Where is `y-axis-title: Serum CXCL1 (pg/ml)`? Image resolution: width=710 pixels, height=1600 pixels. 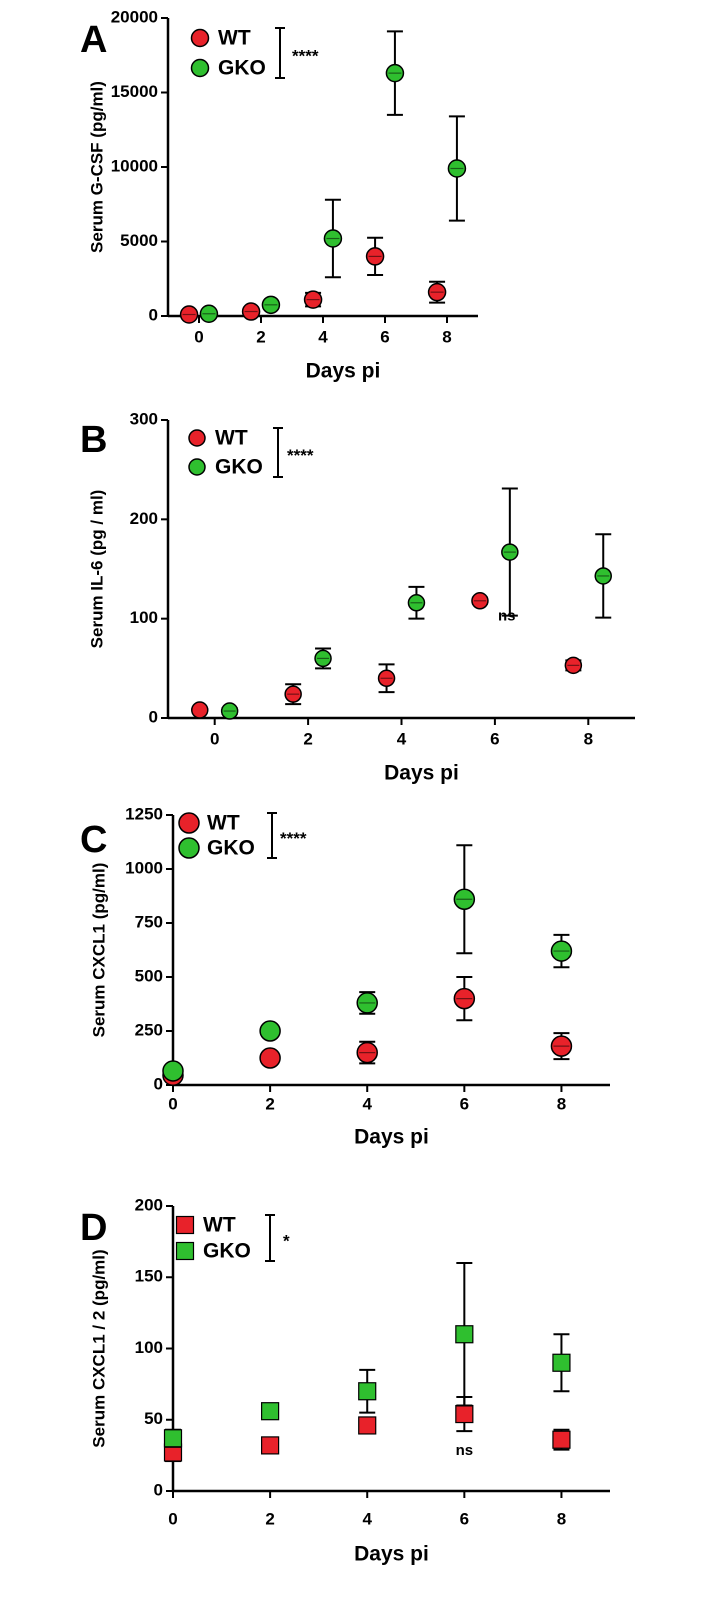 y-axis-title: Serum CXCL1 (pg/ml) is located at coordinates (98, 950).